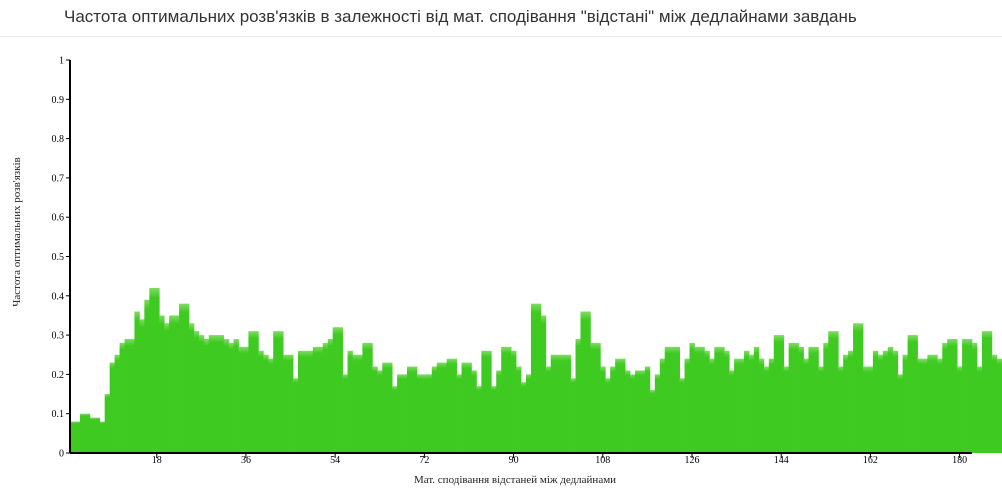  I want to click on x-tick-label: 144, so click(781, 460).